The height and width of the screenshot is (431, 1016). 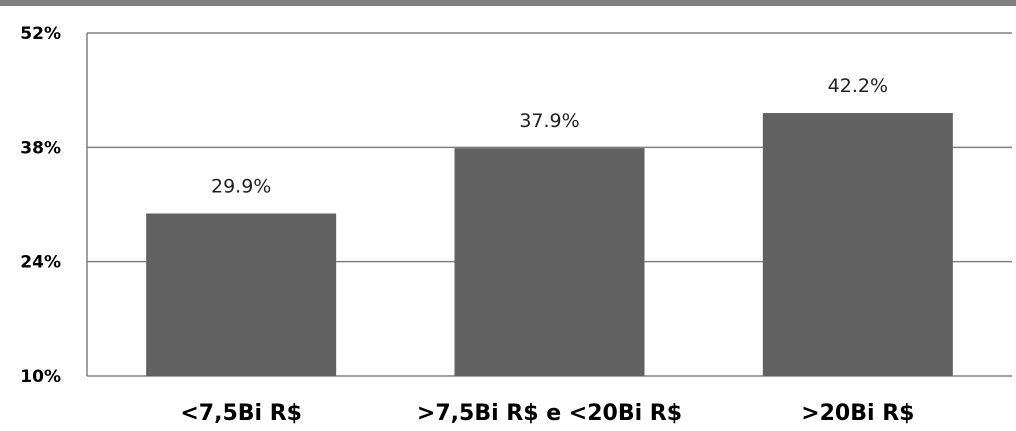 What do you see at coordinates (857, 413) in the screenshot?
I see `x-category-label: >20Bi R$` at bounding box center [857, 413].